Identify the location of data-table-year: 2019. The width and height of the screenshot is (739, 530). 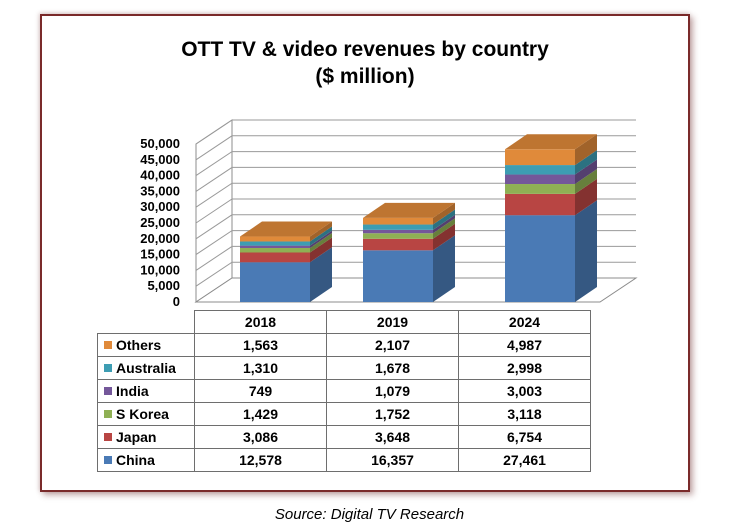
(392, 322).